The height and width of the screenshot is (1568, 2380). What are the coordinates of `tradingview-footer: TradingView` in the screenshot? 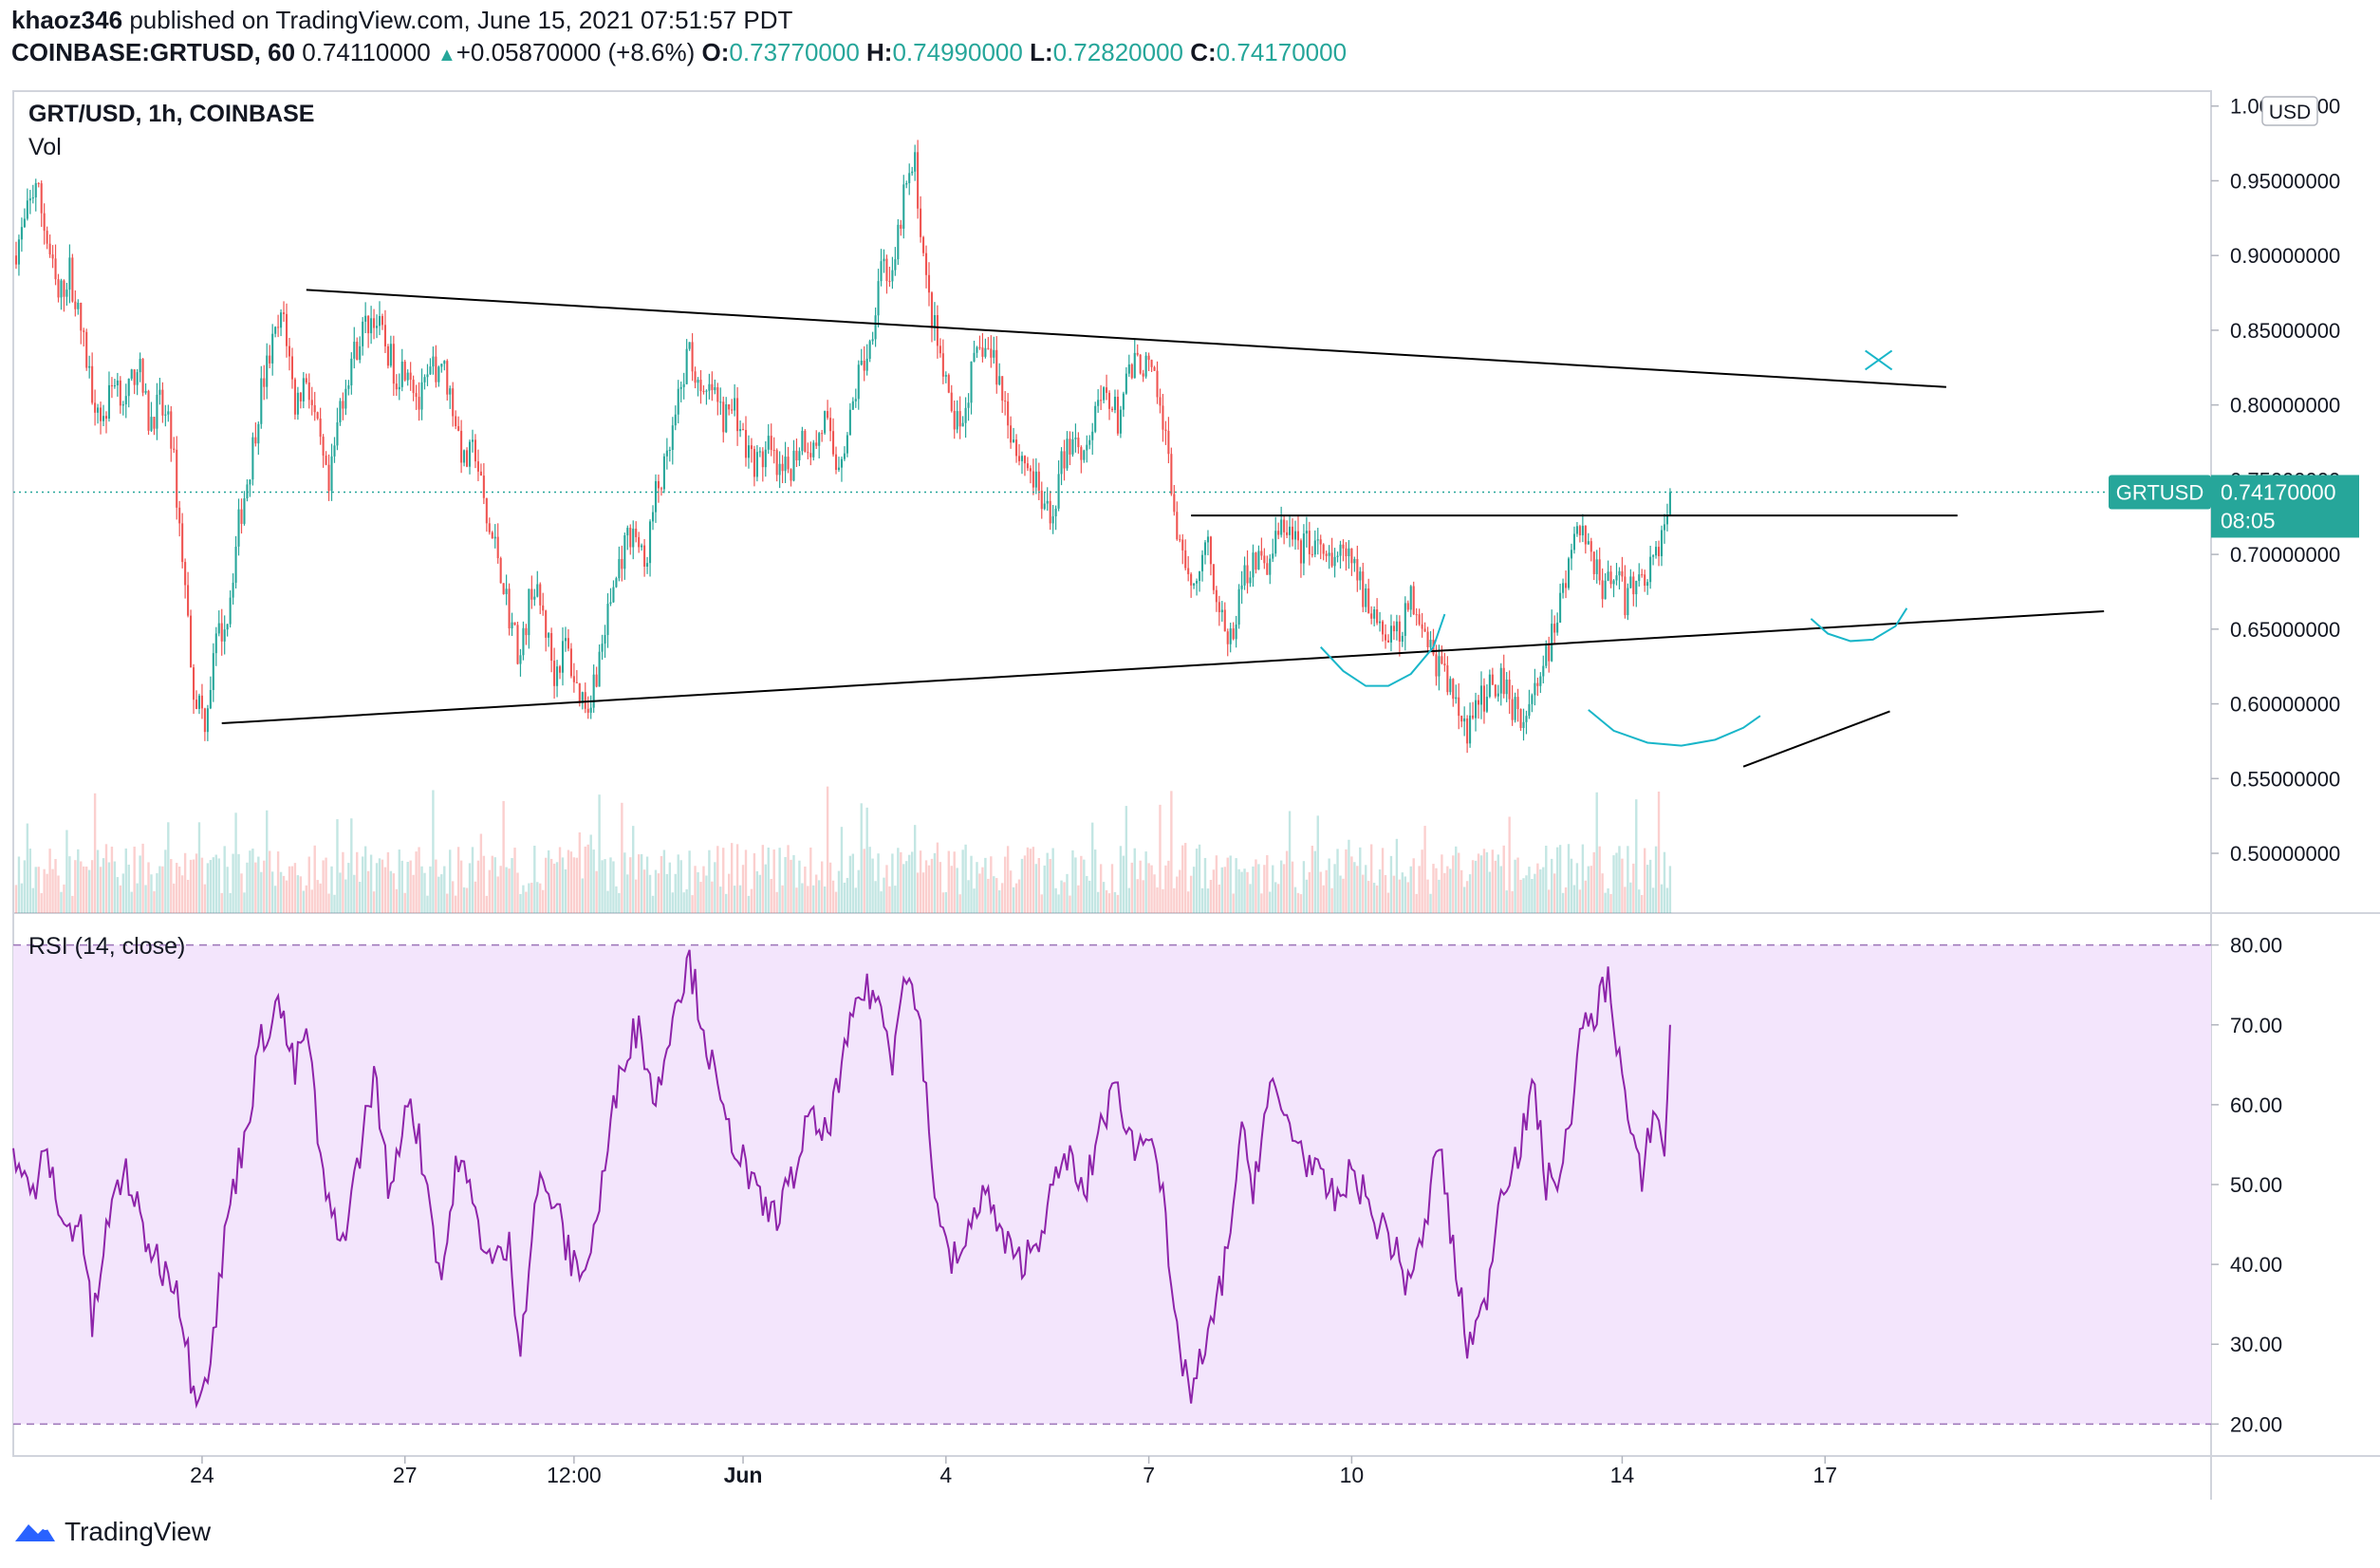 It's located at (112, 1532).